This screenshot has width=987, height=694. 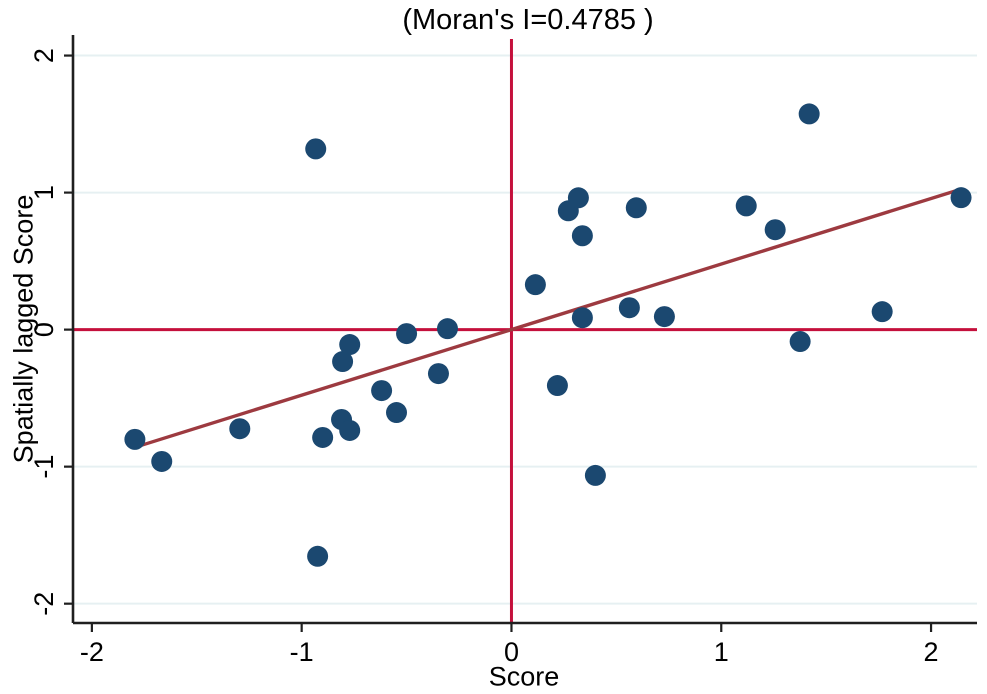 I want to click on x-axis-title: Score, so click(x=524, y=676).